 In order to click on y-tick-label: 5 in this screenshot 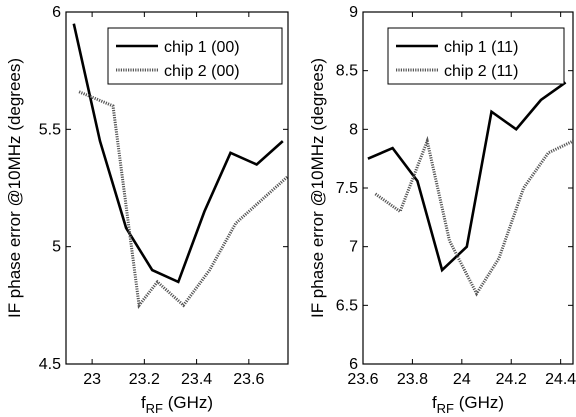, I will do `click(56, 247)`.